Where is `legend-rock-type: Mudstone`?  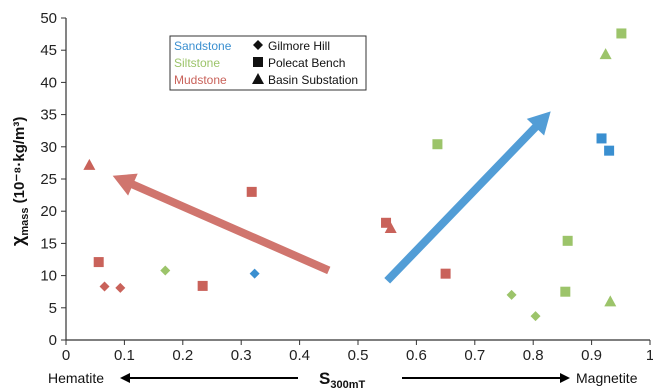
legend-rock-type: Mudstone is located at coordinates (200, 80).